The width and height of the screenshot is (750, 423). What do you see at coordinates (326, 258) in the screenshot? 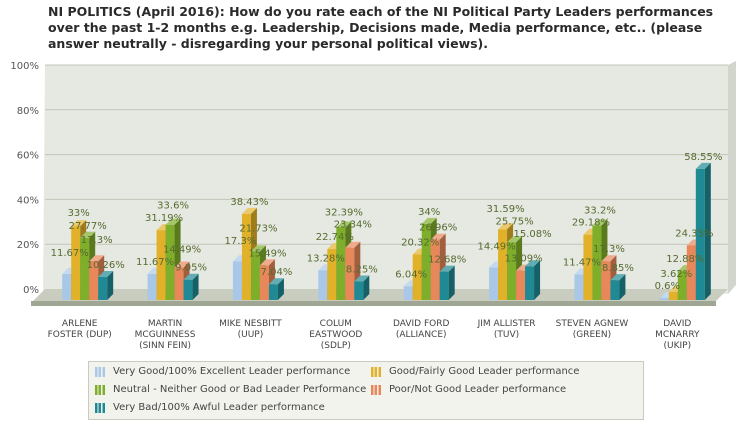
I see `data-label: 13.28%` at bounding box center [326, 258].